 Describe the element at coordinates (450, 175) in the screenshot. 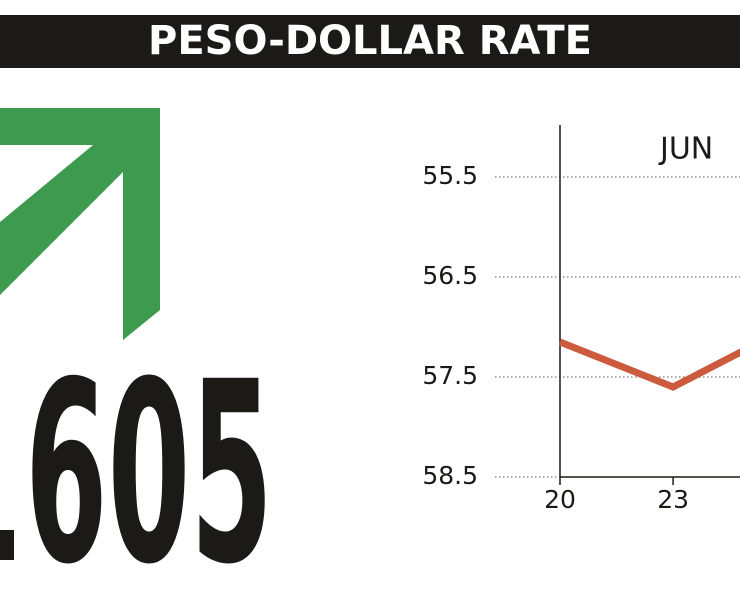

I see `y-tick-label: 55.5` at that location.